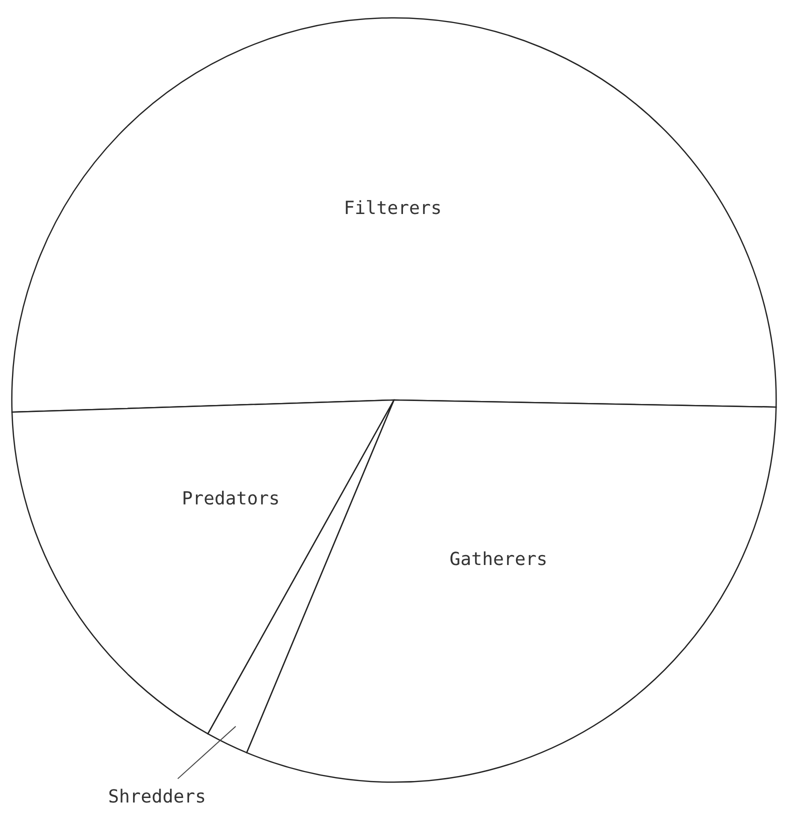 Image resolution: width=787 pixels, height=820 pixels. What do you see at coordinates (393, 207) in the screenshot?
I see `slice-label: Filterers` at bounding box center [393, 207].